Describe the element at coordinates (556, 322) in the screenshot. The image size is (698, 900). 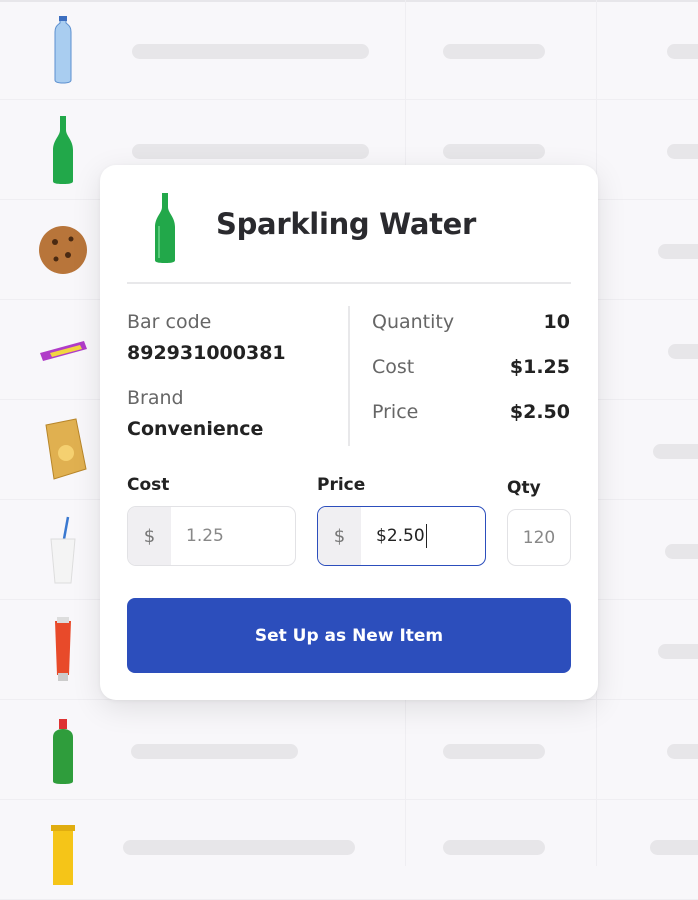
I see `quantity-value: 10` at that location.